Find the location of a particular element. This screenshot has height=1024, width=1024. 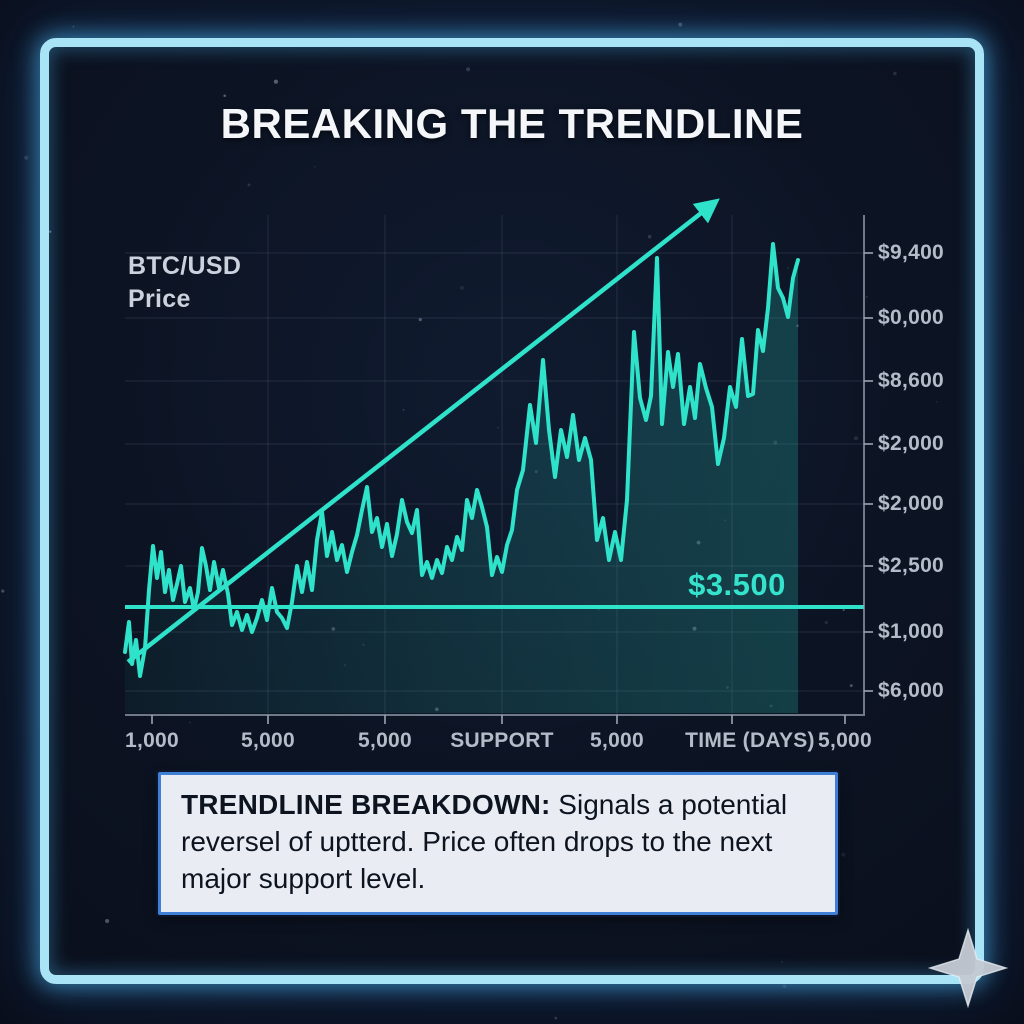

x-axis-tick-label-0: 1,000 is located at coordinates (152, 740).